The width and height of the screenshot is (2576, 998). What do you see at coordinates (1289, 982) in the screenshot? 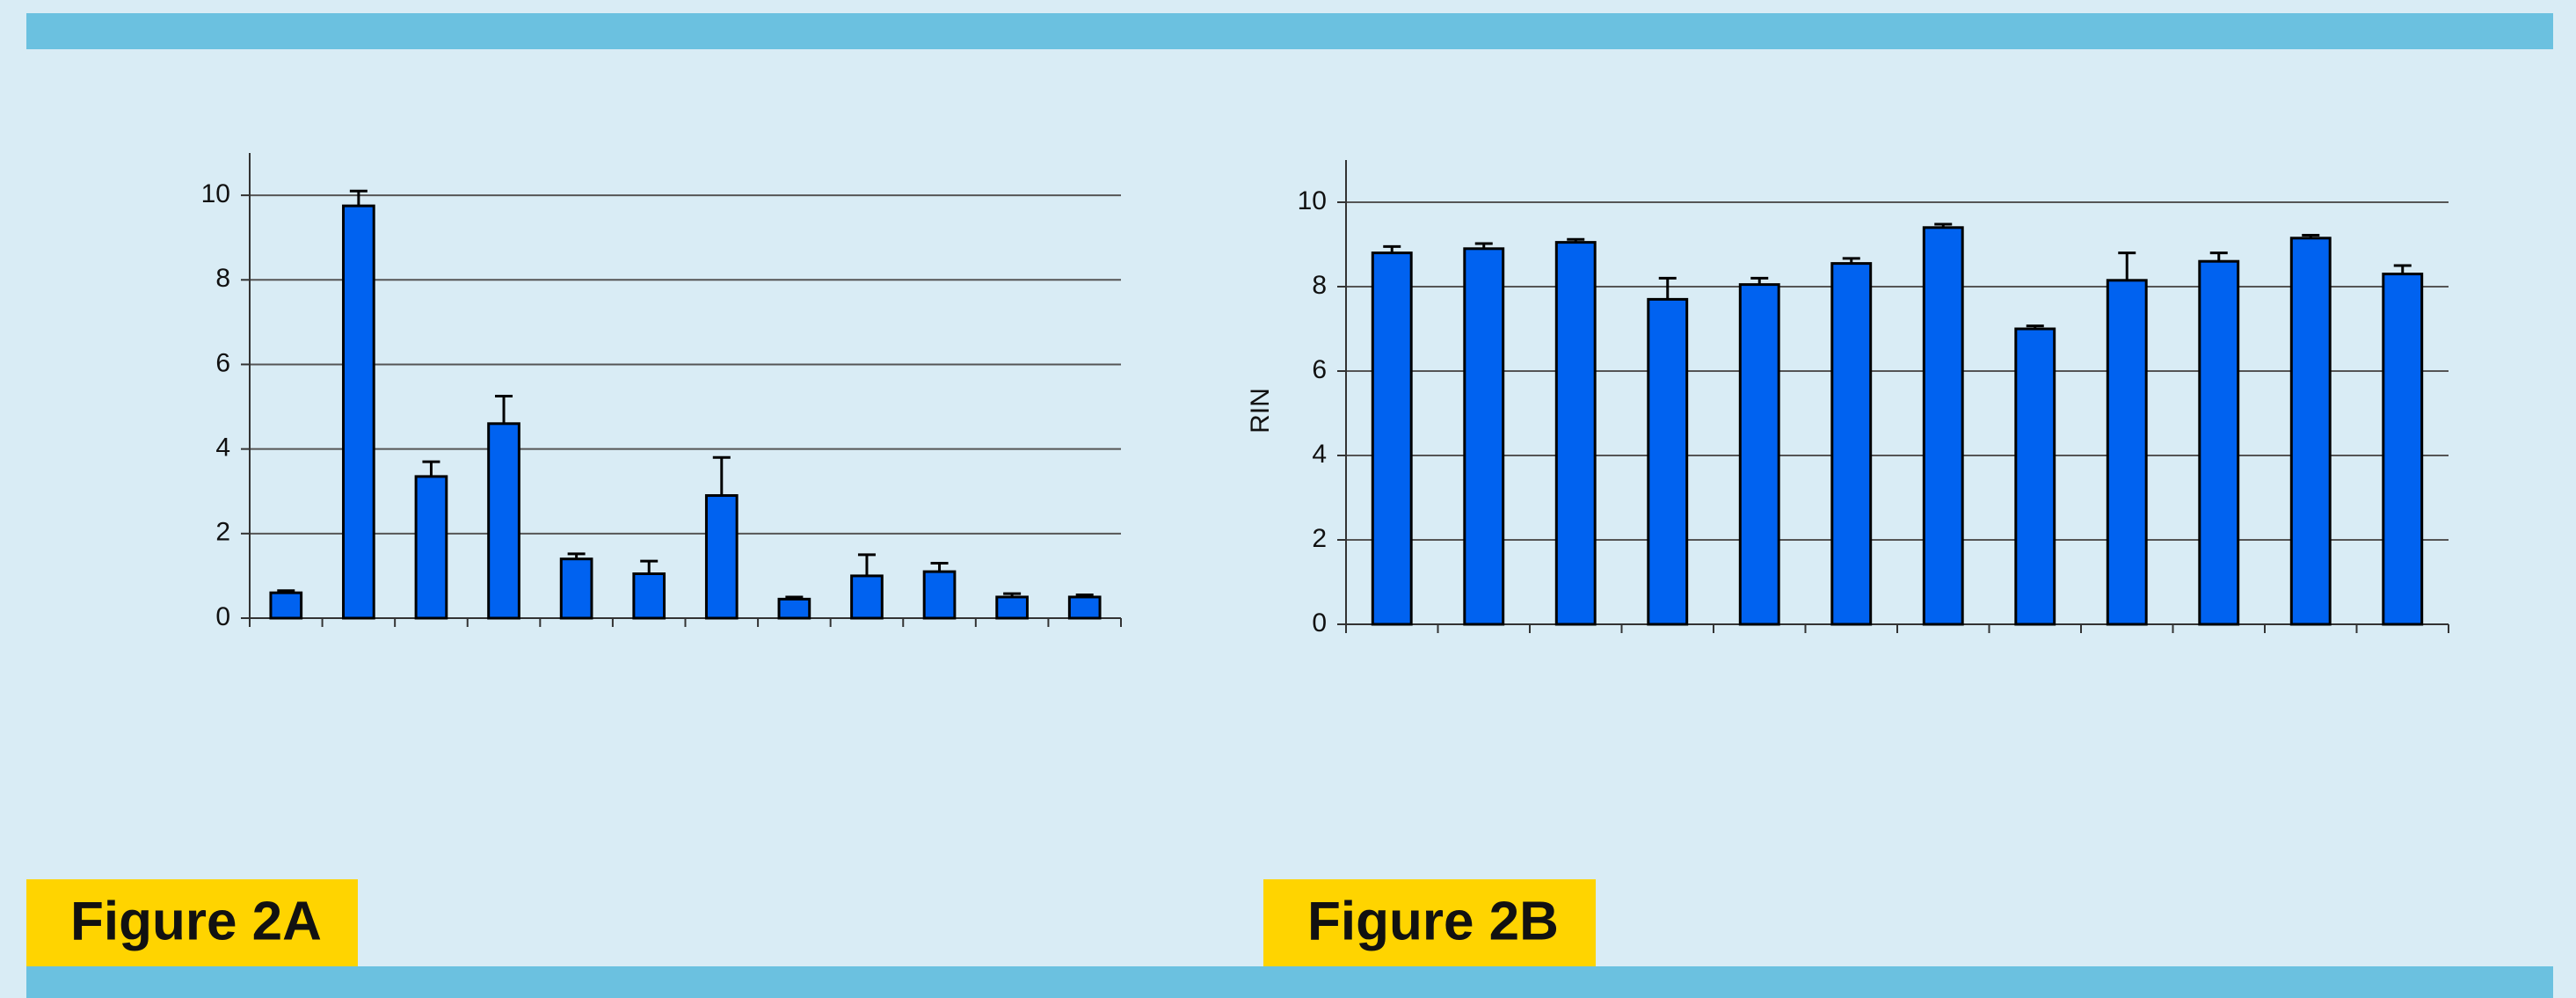
I see `bottom-band` at bounding box center [1289, 982].